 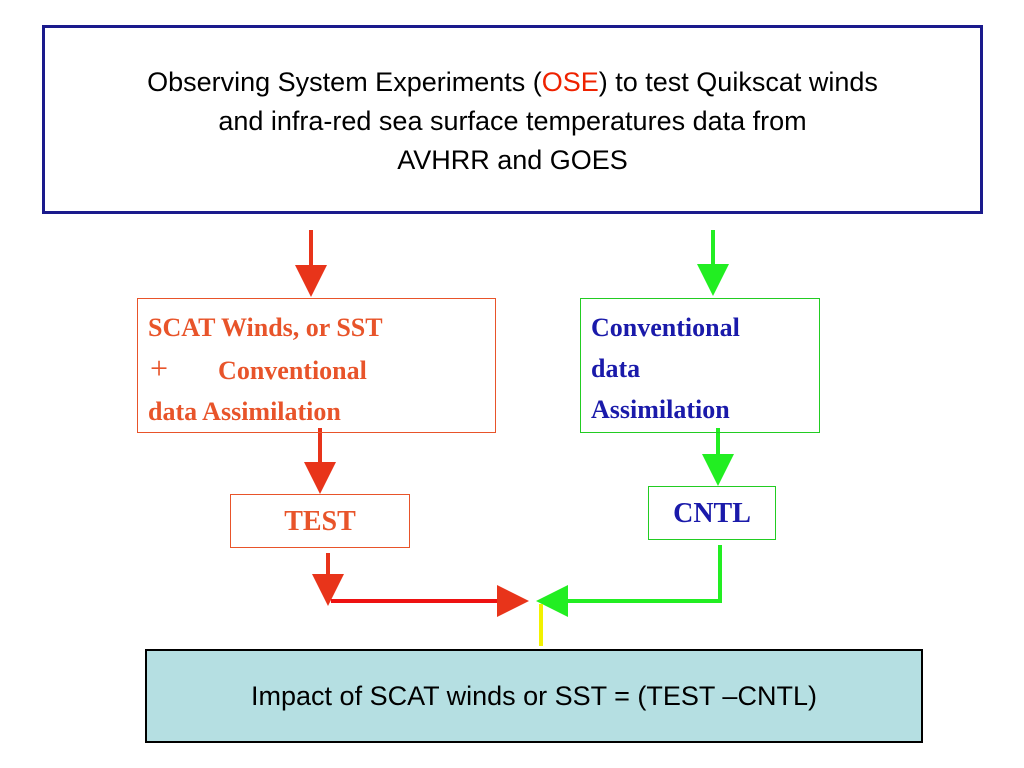 What do you see at coordinates (244, 411) in the screenshot?
I see `node-text: data Assimilation` at bounding box center [244, 411].